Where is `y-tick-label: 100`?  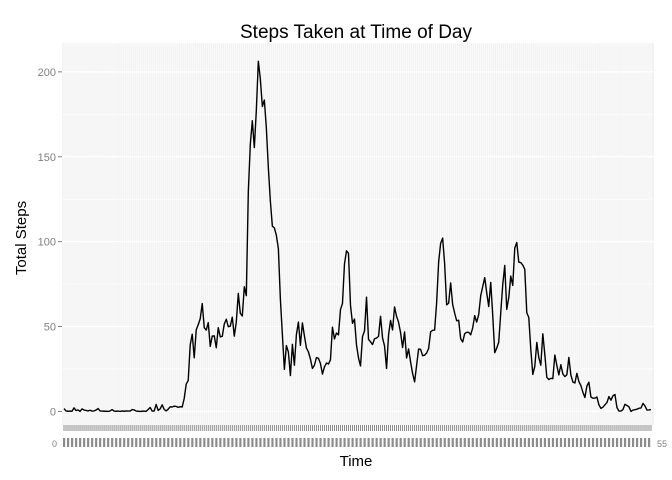 y-tick-label: 100 is located at coordinates (47, 243).